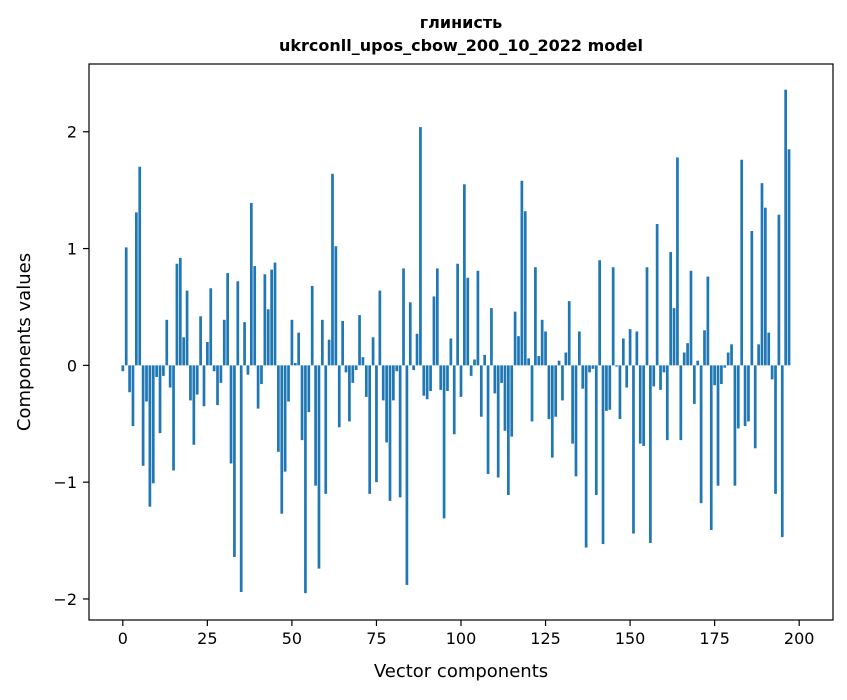  Describe the element at coordinates (292, 638) in the screenshot. I see `x-tick-label: 50` at that location.